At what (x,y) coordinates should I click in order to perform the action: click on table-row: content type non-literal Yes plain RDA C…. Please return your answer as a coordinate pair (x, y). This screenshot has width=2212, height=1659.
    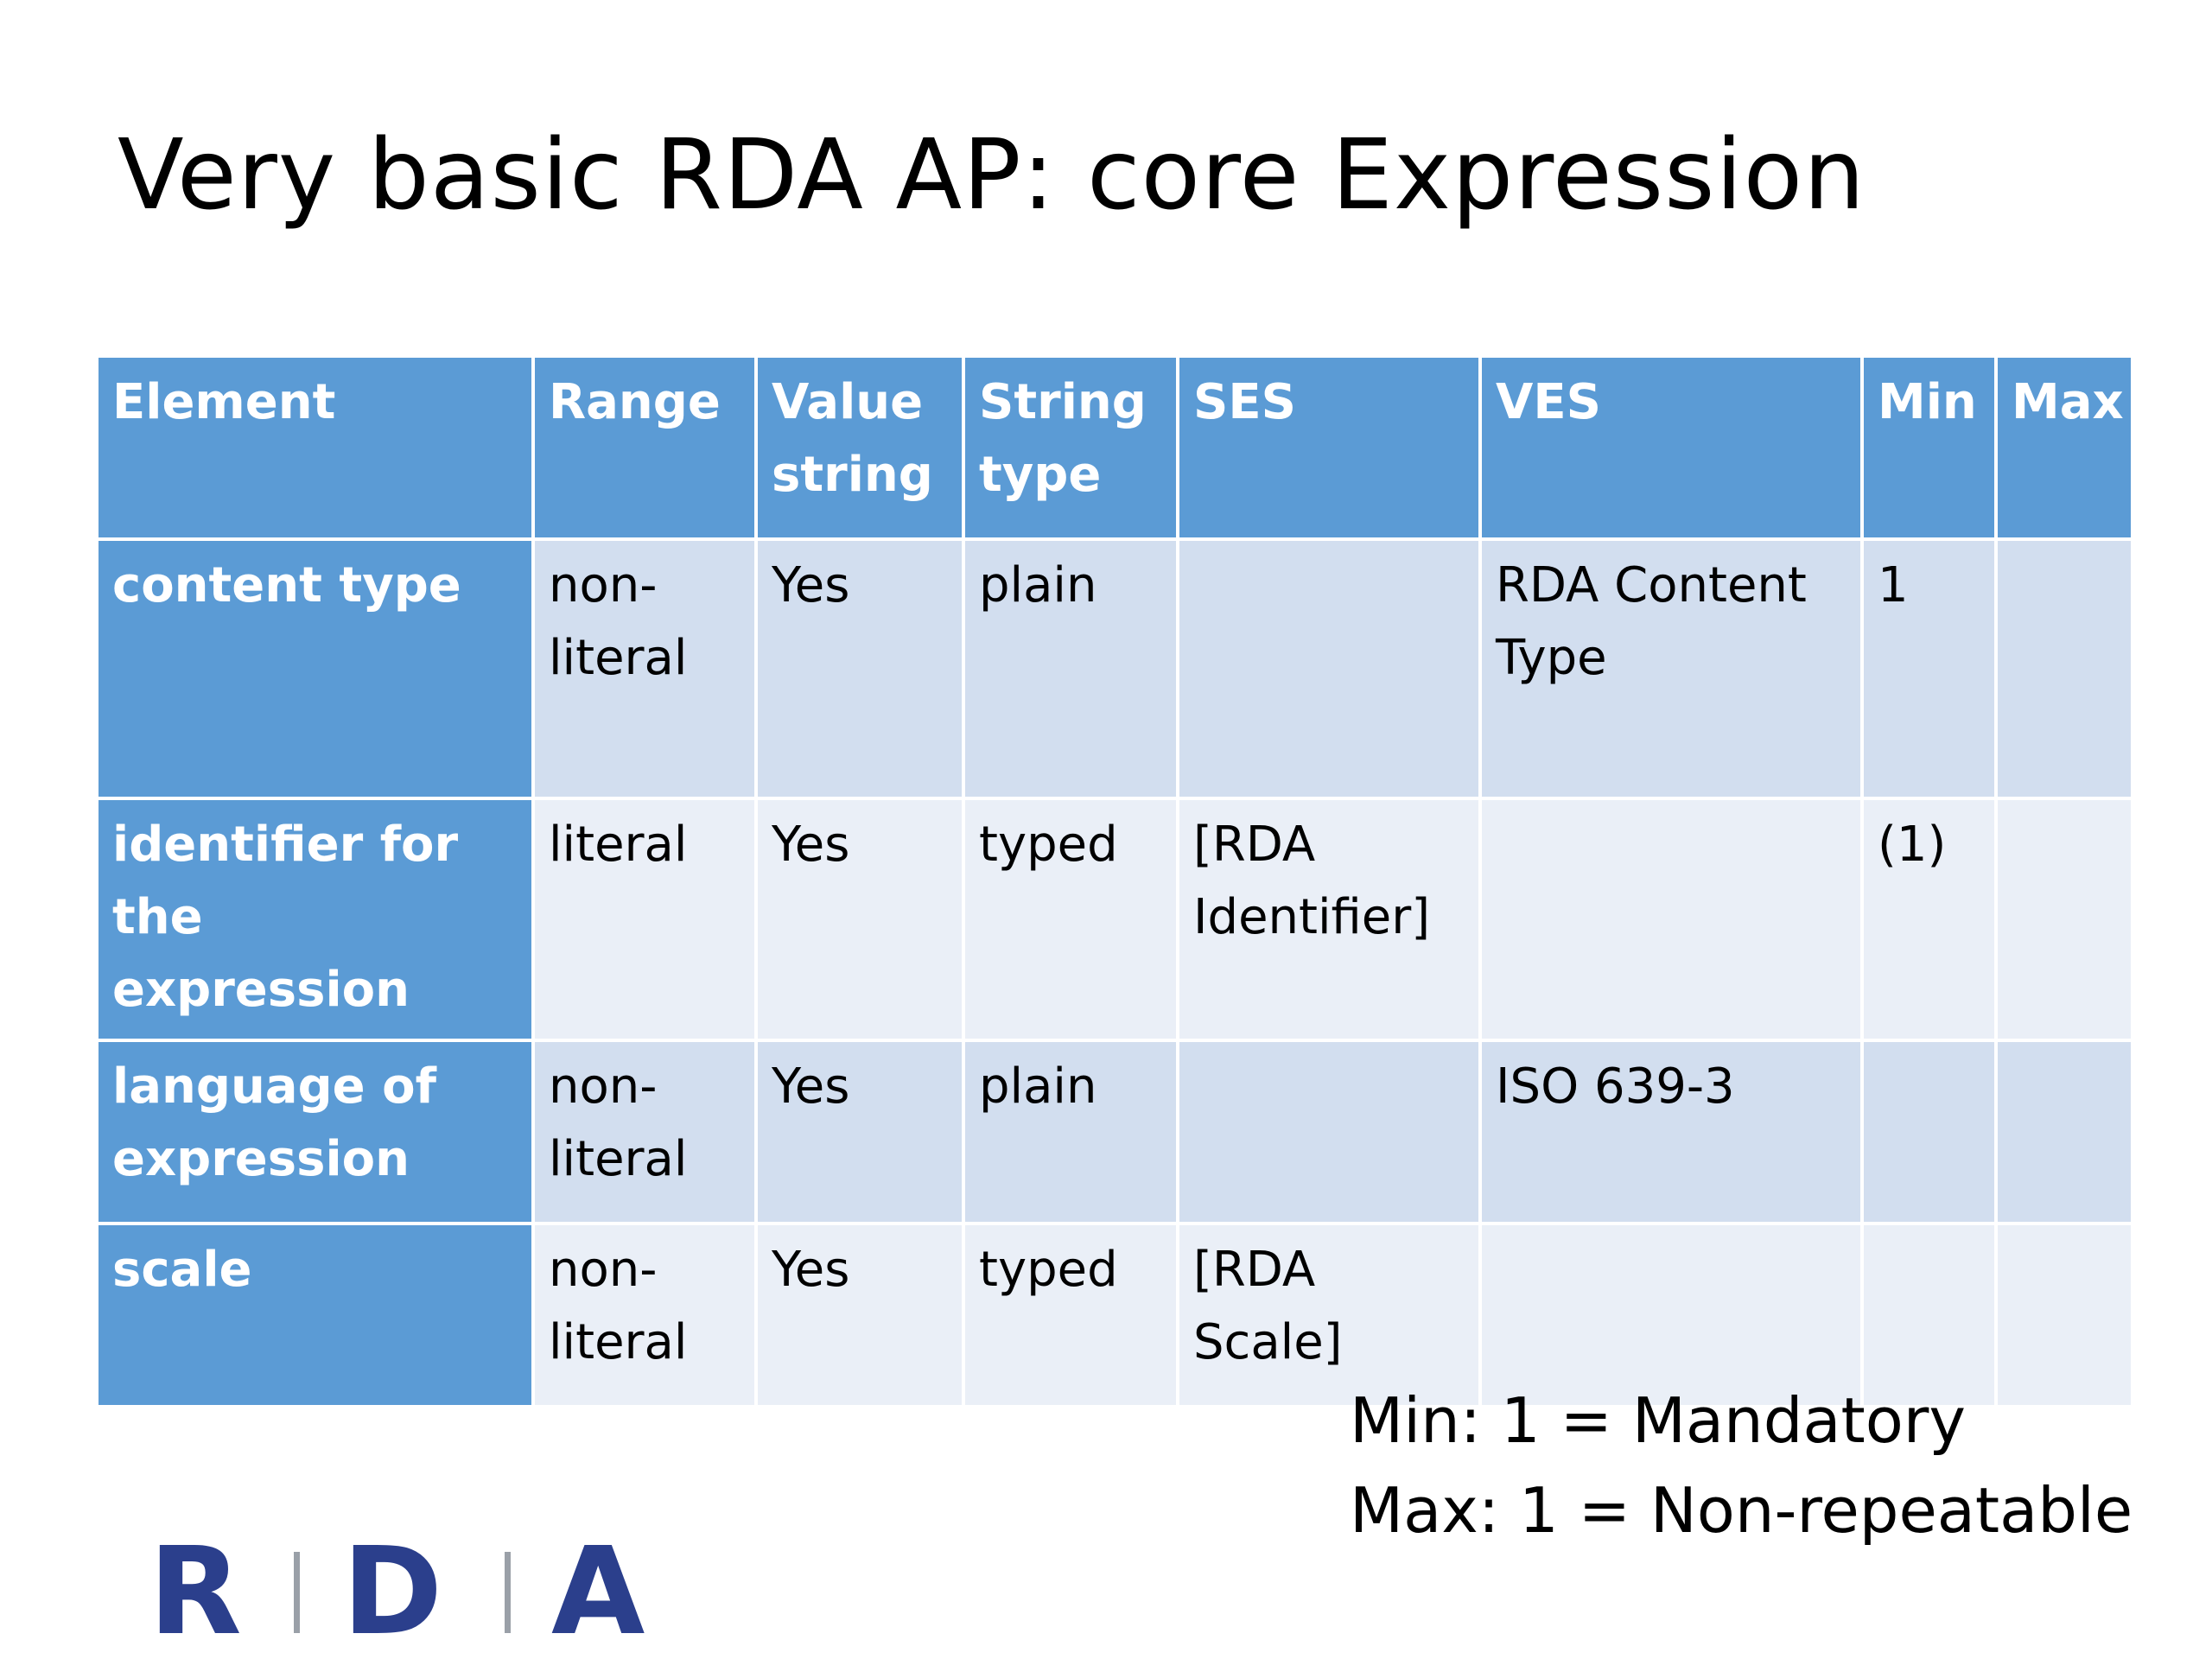
    Looking at the image, I should click on (1114, 668).